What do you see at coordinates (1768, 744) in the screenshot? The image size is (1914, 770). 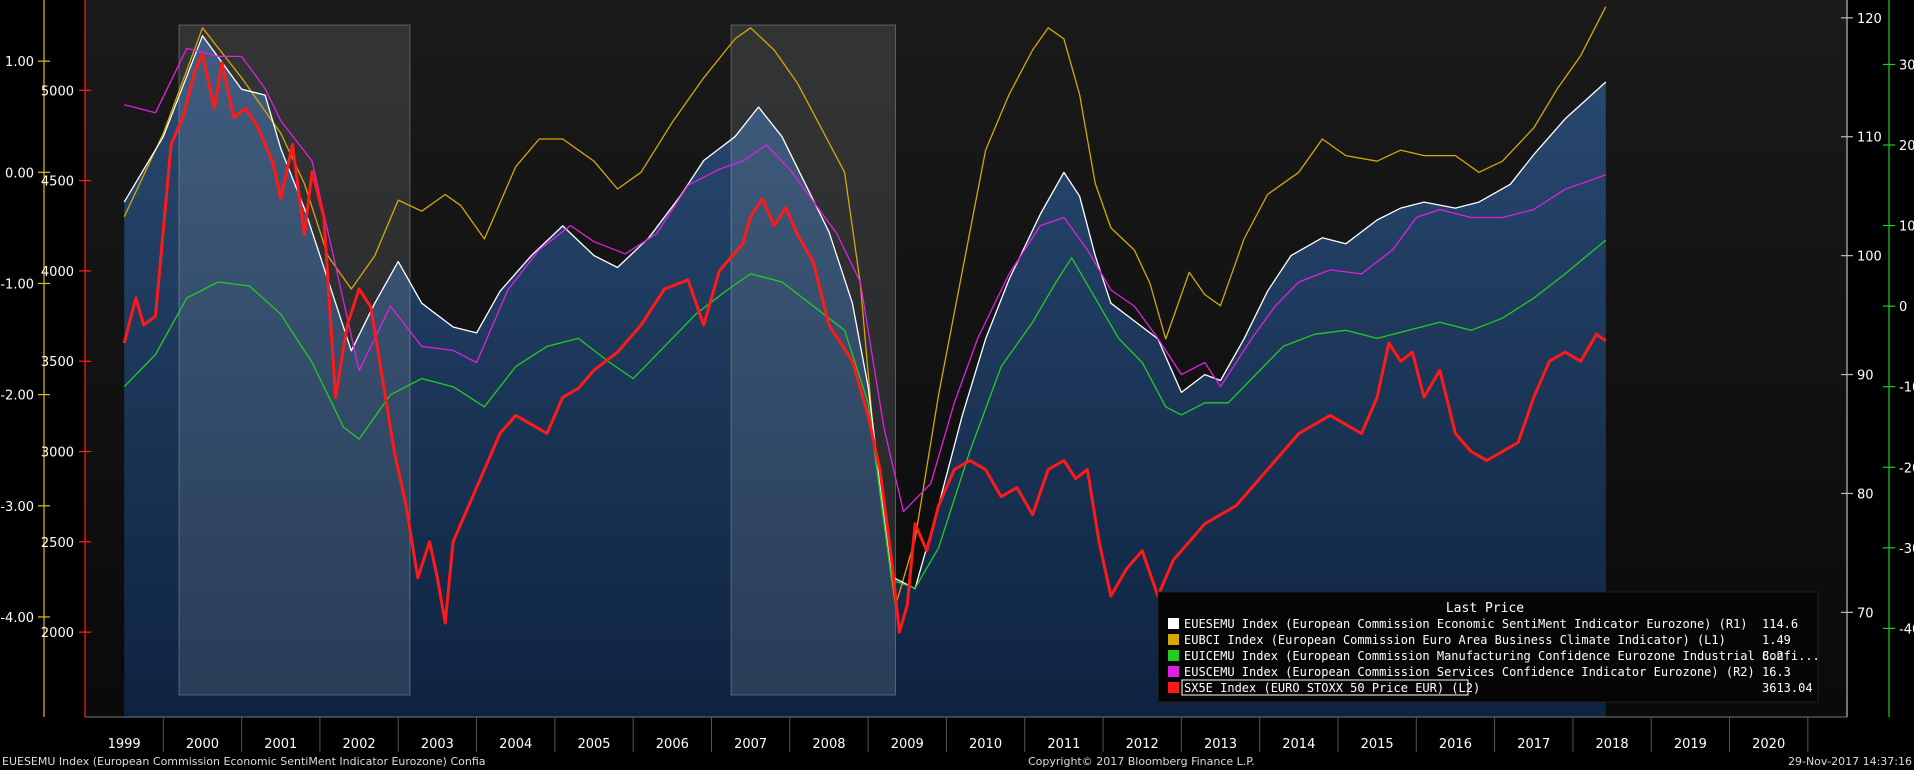 I see `x-tick-label: 2020` at bounding box center [1768, 744].